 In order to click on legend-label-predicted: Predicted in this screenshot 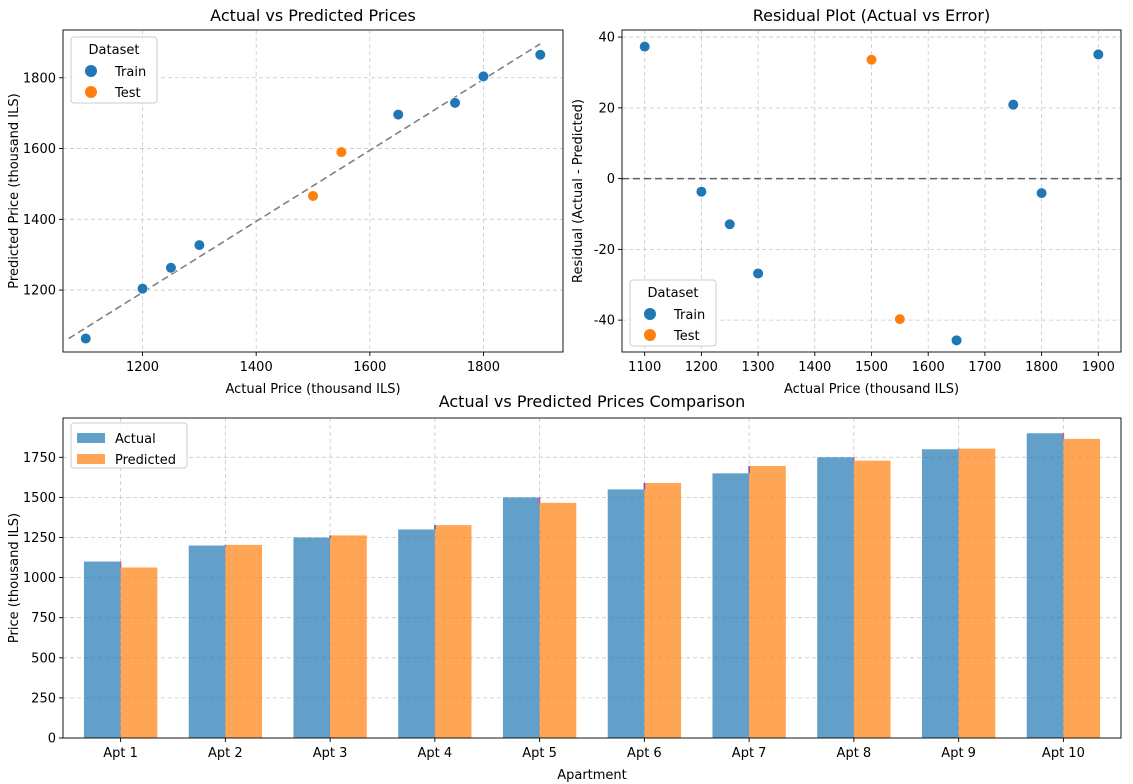, I will do `click(145, 460)`.